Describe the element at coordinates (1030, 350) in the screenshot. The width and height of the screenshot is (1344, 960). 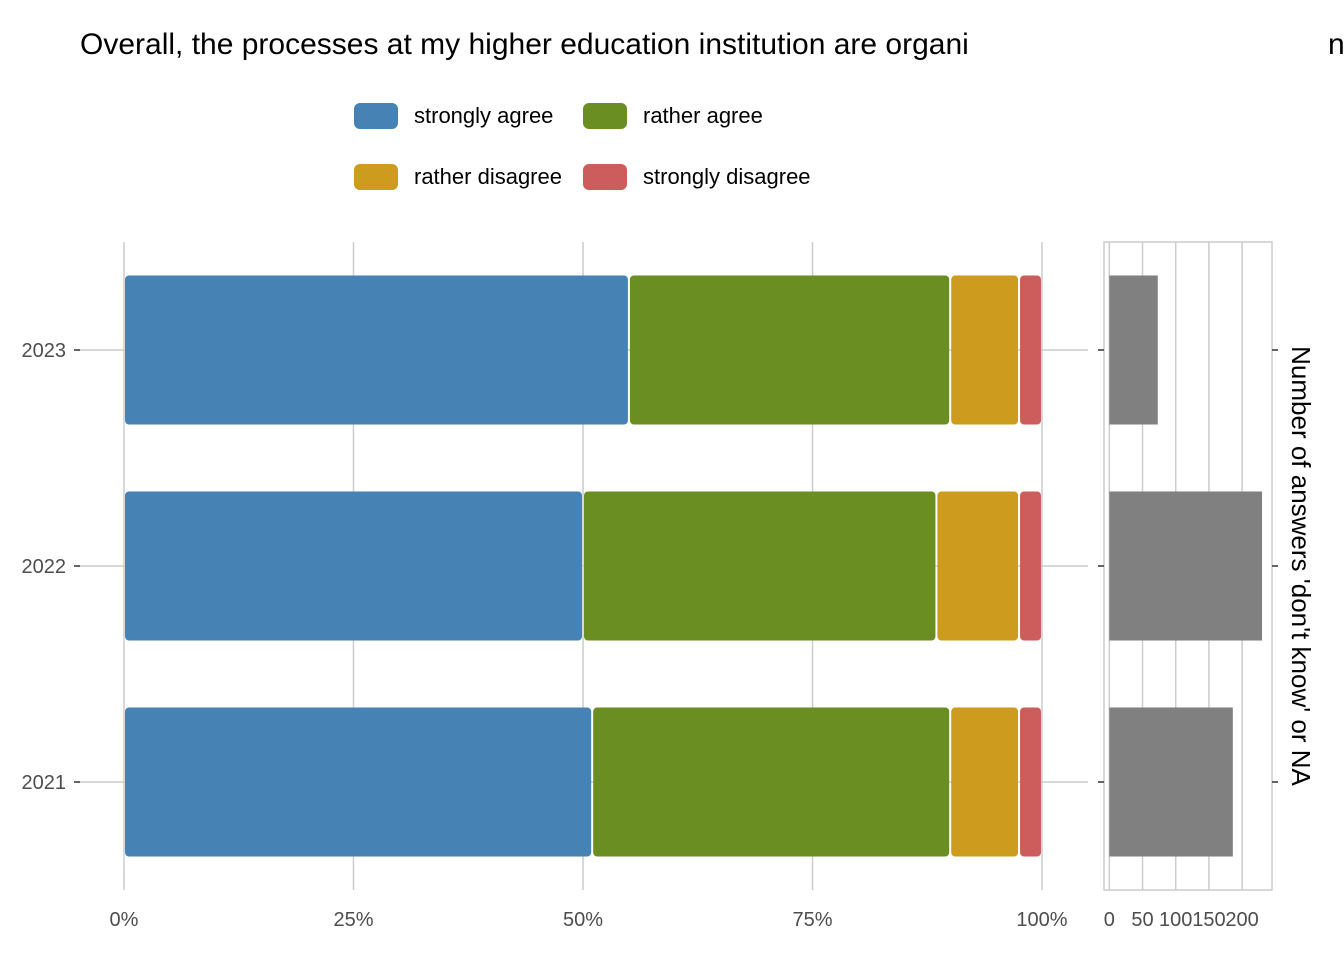
I see `bar-strongly-disagree-2023` at that location.